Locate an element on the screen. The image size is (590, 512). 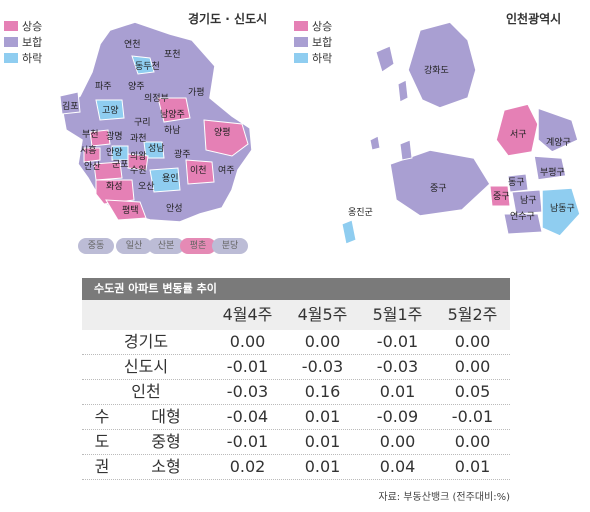
table-row: 도 중형 -0.01 0.01 0.00 0.00 is located at coordinates (296, 442).